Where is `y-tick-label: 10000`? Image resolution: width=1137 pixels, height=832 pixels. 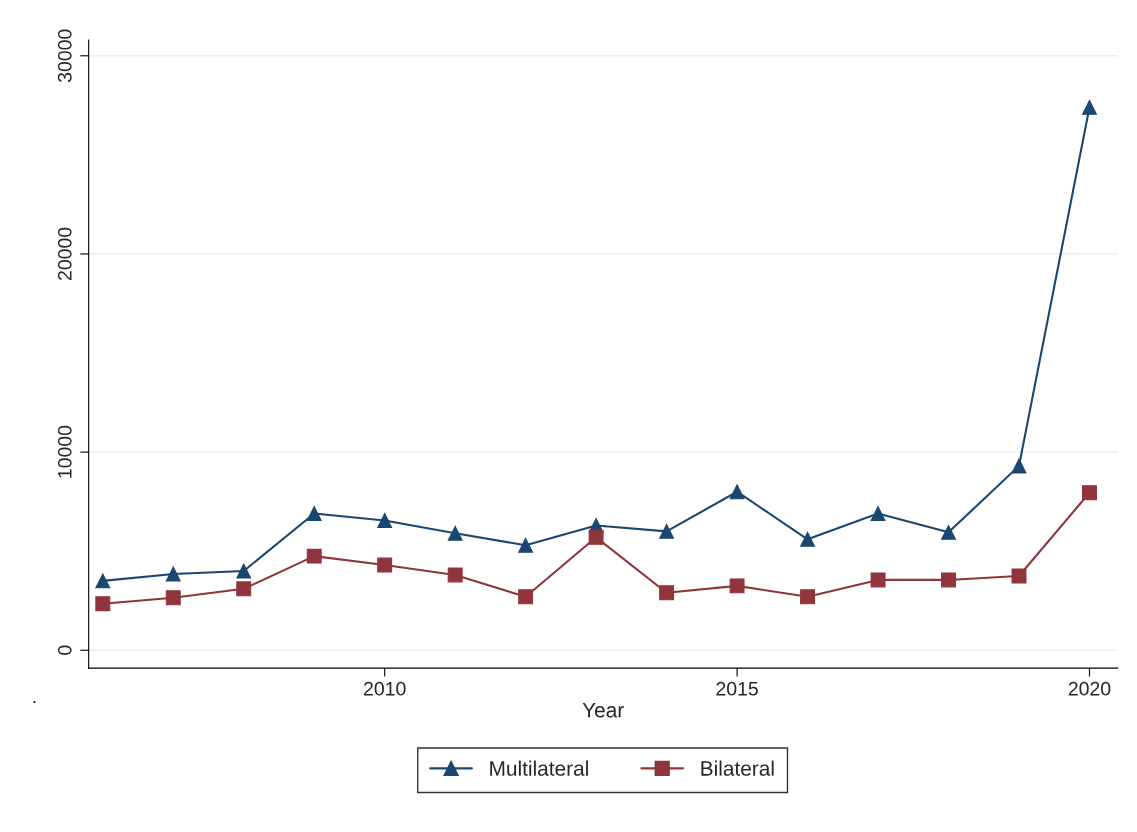
y-tick-label: 10000 is located at coordinates (64, 451).